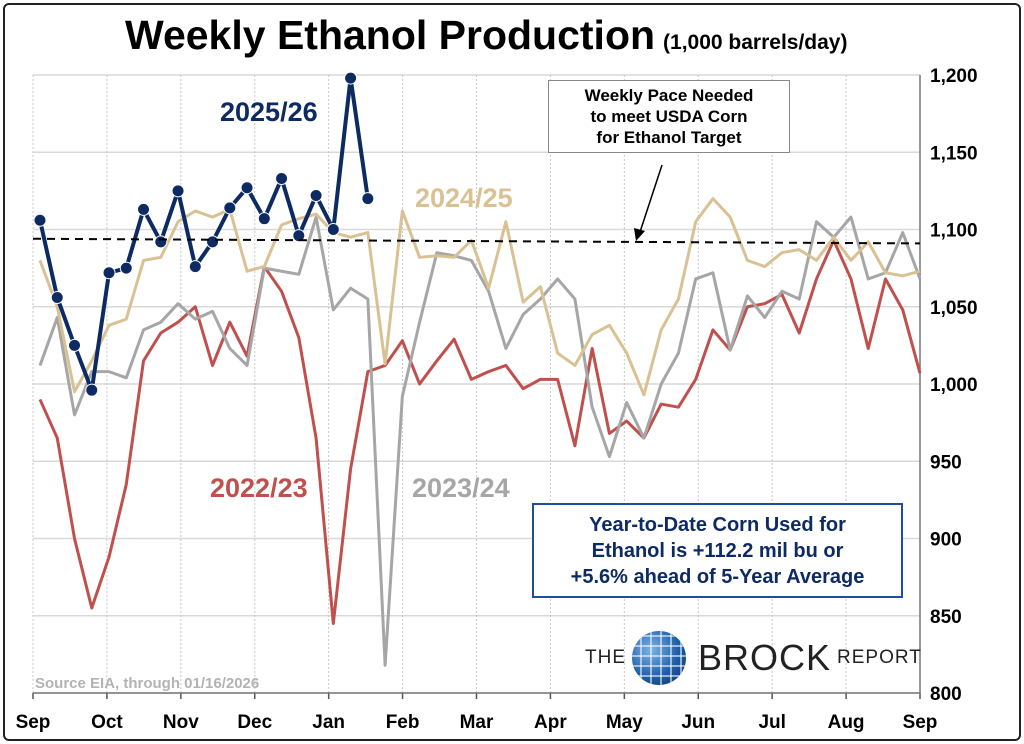 This screenshot has height=744, width=1024. I want to click on brock-report-logo: THE BROCK REPORT, so click(753, 658).